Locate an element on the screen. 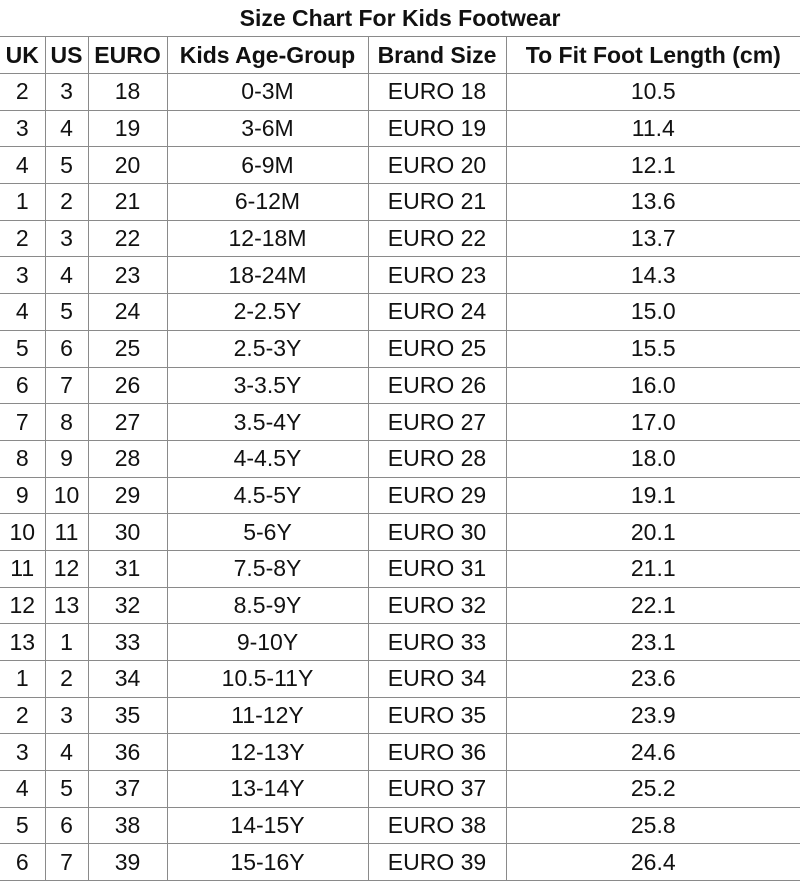 The width and height of the screenshot is (800, 893). table-cell: 5-6Y is located at coordinates (267, 532).